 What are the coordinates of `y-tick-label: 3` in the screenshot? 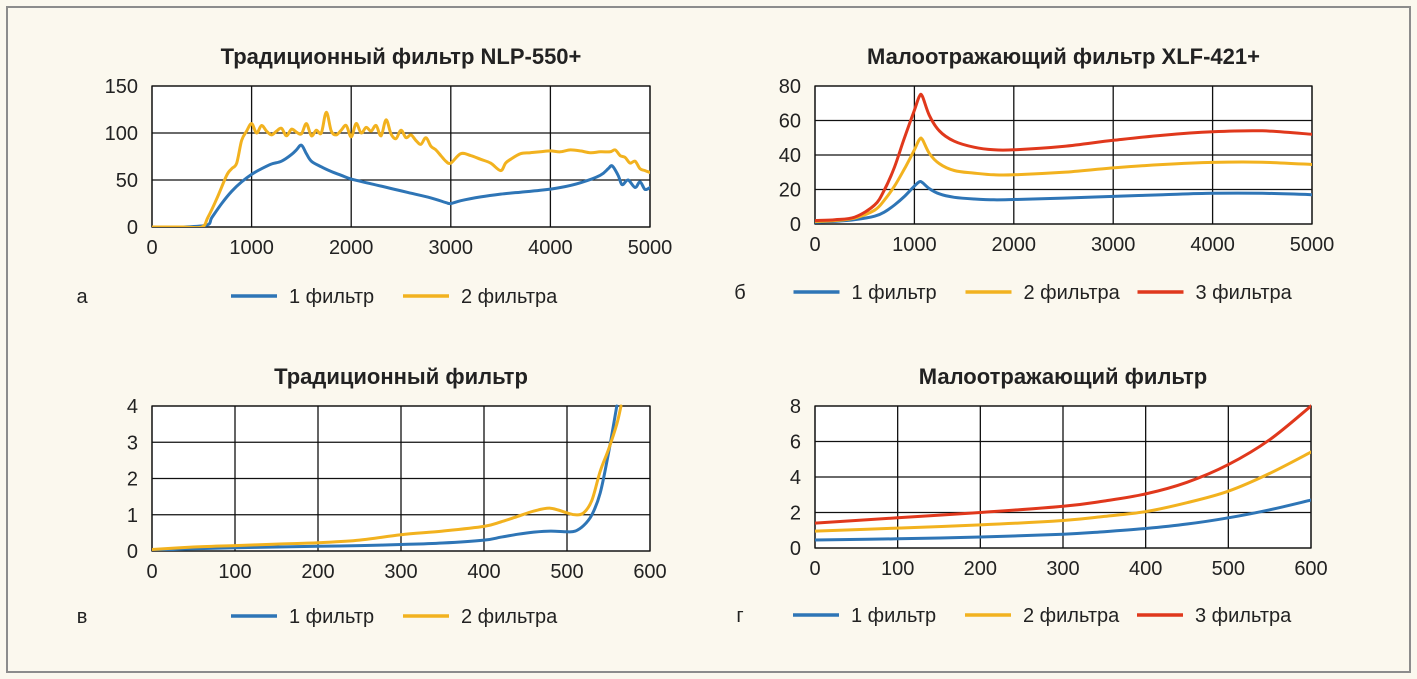 It's located at (132, 443).